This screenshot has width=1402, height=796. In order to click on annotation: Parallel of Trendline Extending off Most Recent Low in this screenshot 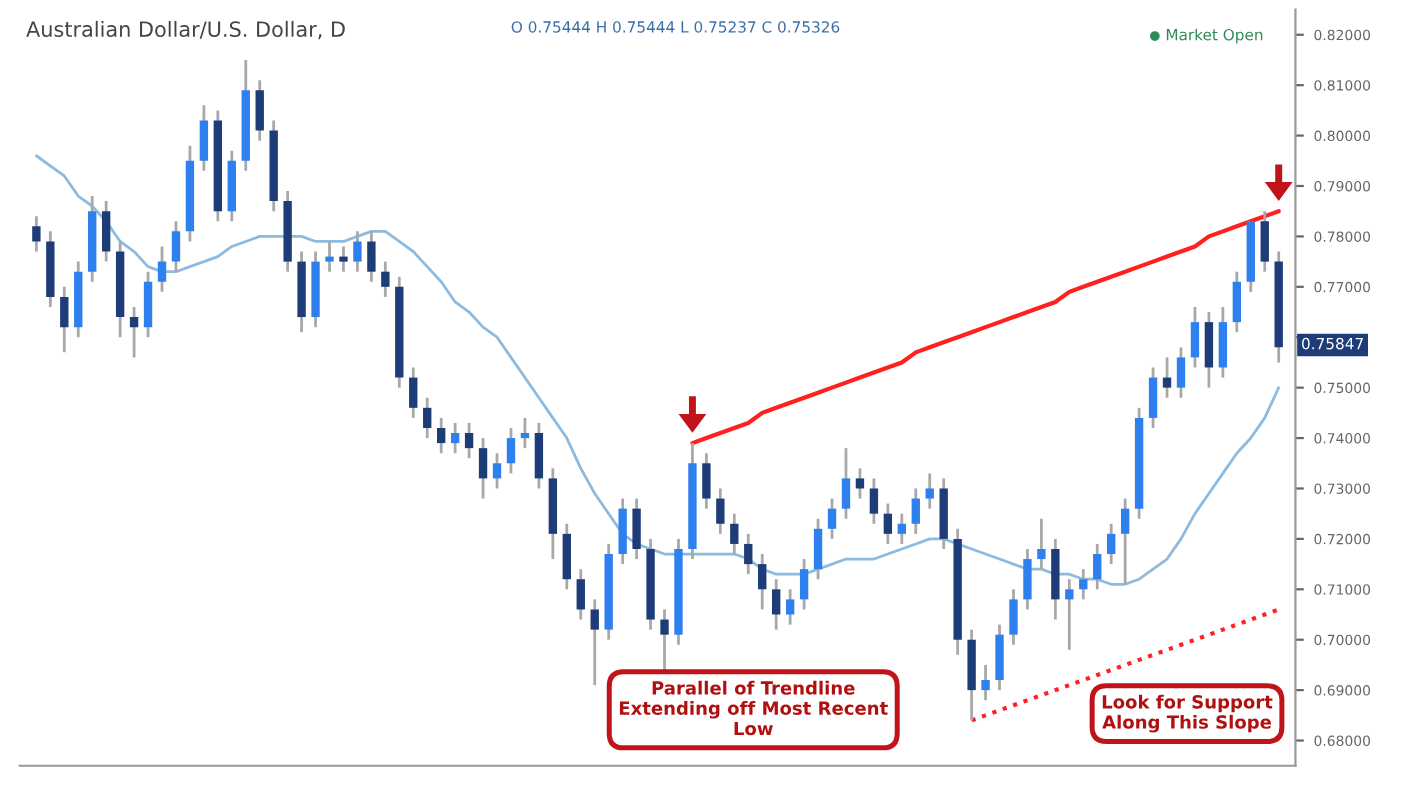, I will do `click(753, 708)`.